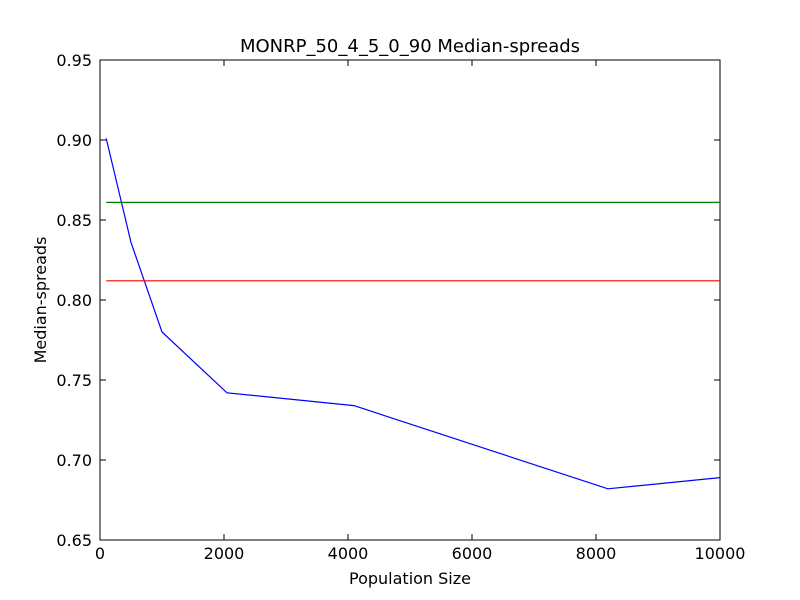  What do you see at coordinates (74, 540) in the screenshot?
I see `y-tick-label: 0.65` at bounding box center [74, 540].